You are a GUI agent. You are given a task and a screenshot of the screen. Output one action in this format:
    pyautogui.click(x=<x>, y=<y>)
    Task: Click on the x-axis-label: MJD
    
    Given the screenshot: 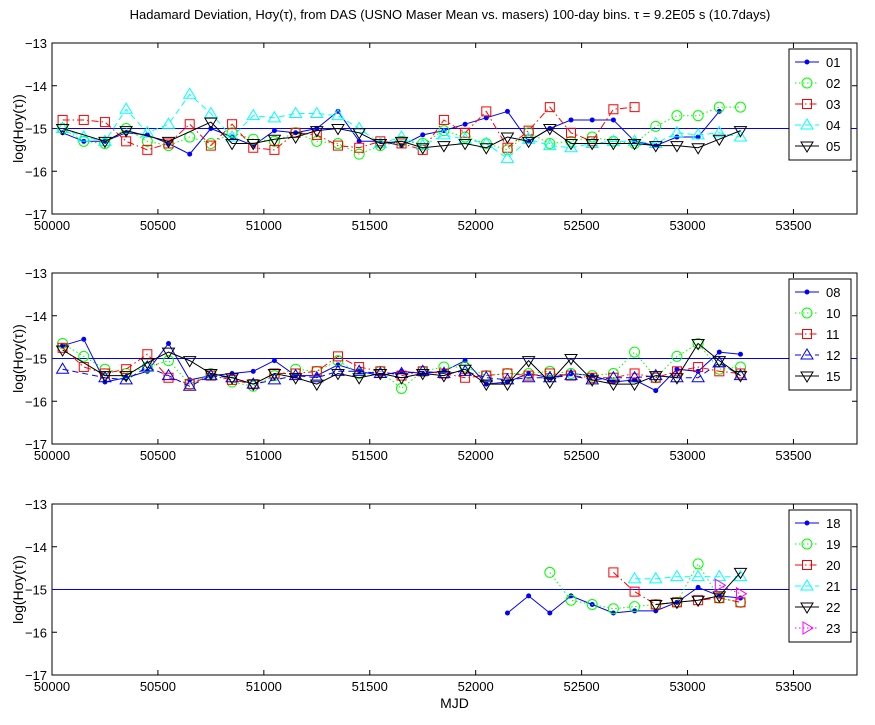 What is the action you would take?
    pyautogui.click(x=454, y=703)
    